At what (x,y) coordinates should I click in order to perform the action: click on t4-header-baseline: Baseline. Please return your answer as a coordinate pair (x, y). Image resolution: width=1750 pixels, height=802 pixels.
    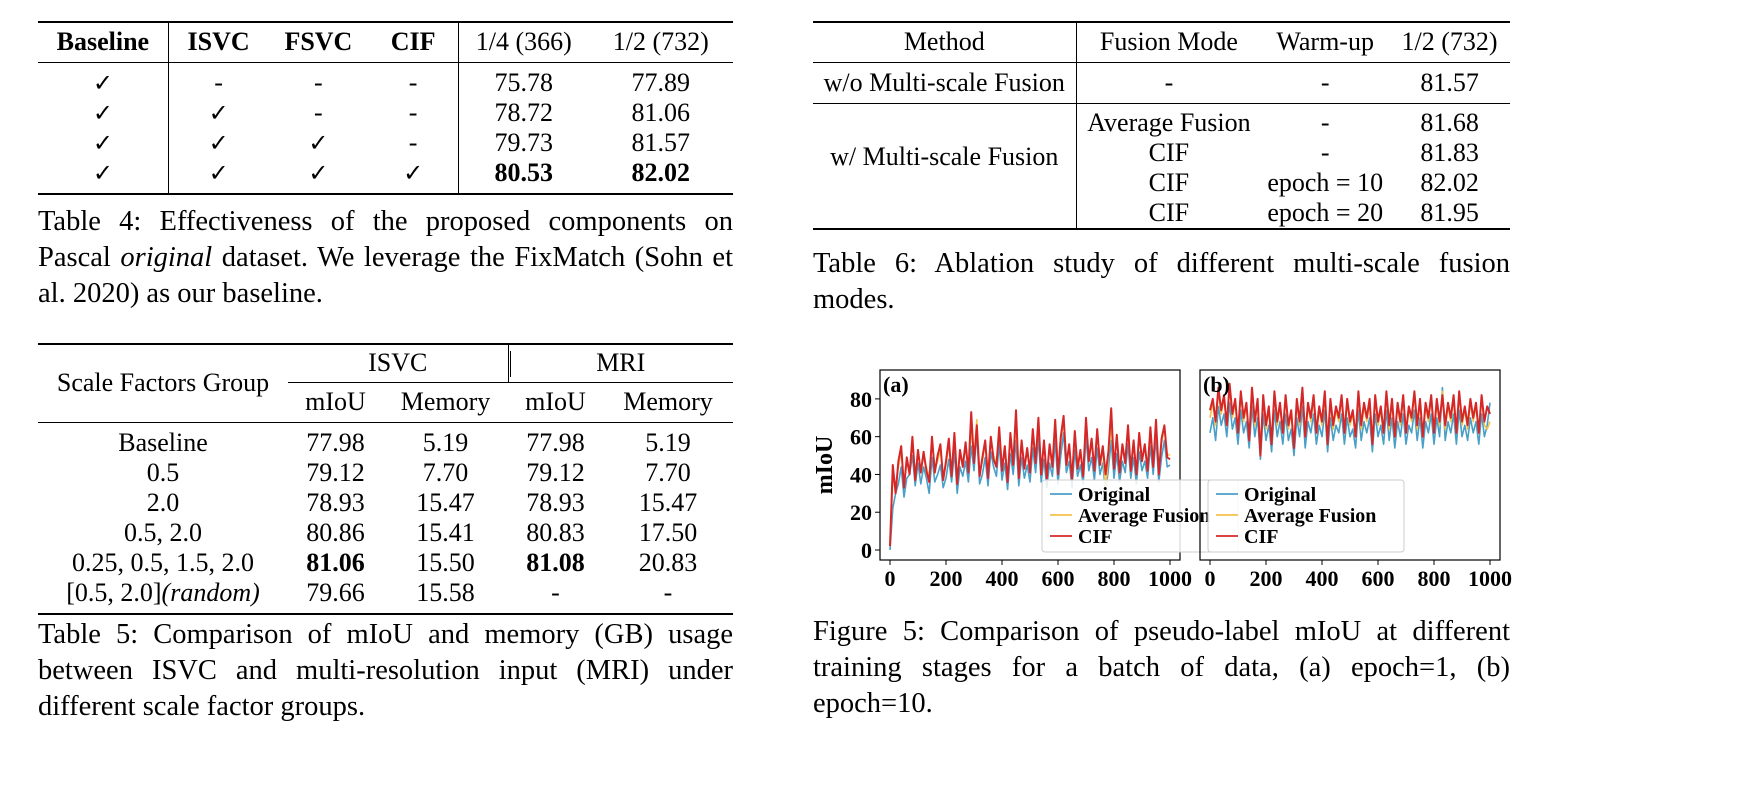
    Looking at the image, I should click on (103, 42).